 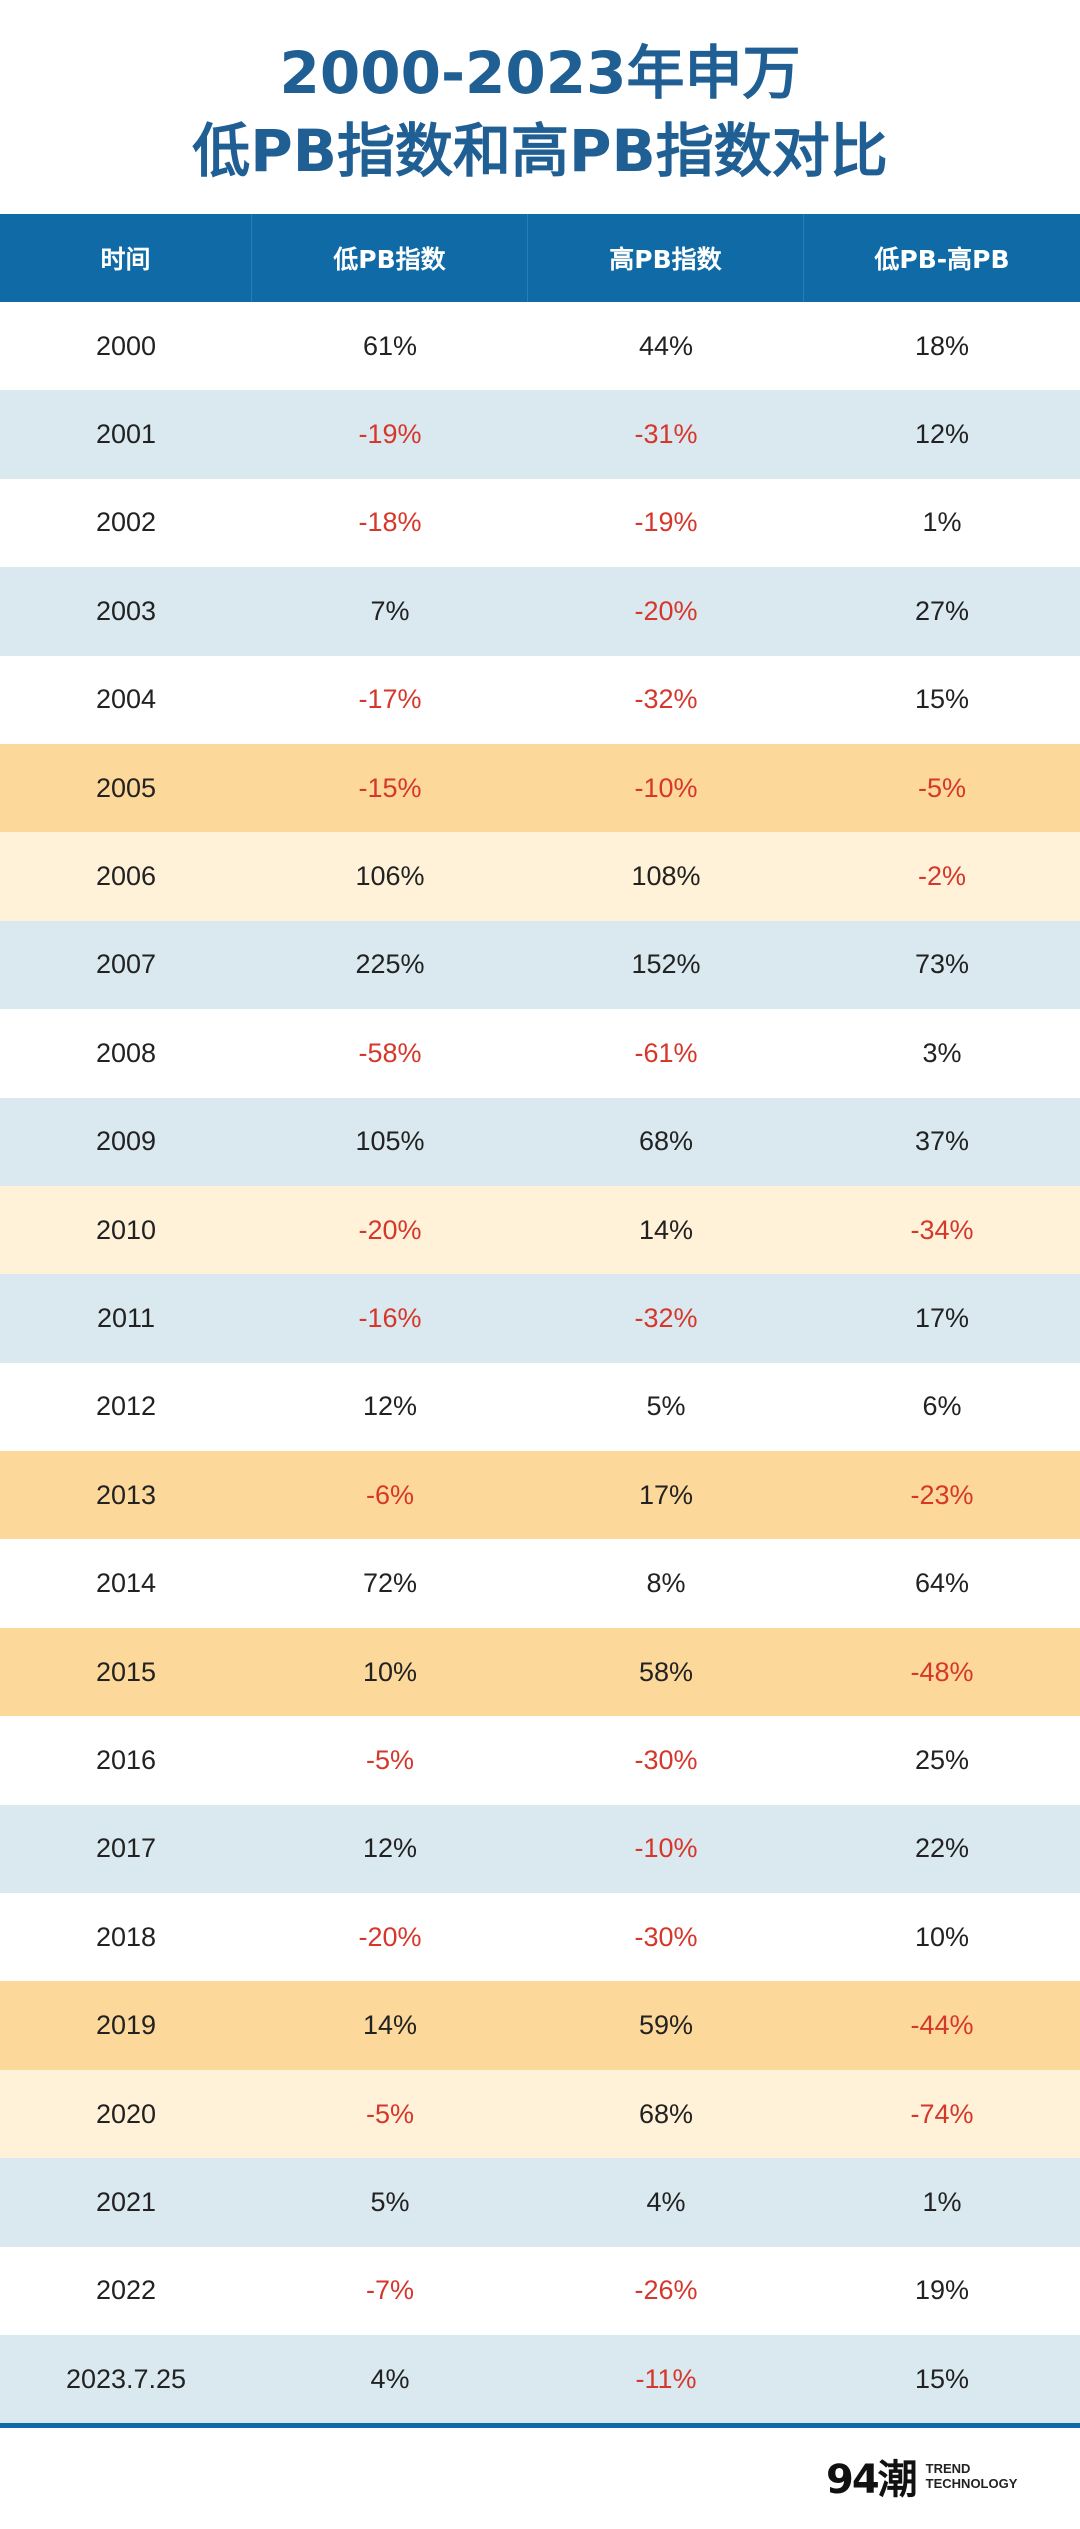 I want to click on cell-low-pb: -6%, so click(x=389, y=1494).